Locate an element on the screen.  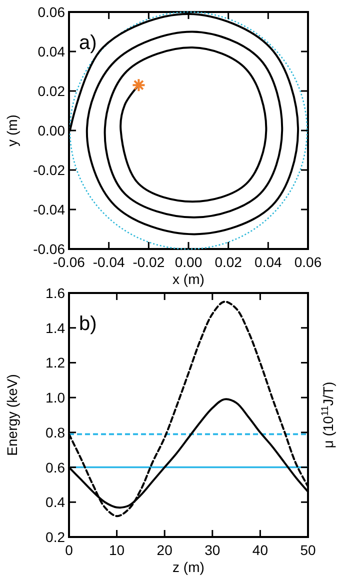
x-tick-label: 0.06 is located at coordinates (308, 262).